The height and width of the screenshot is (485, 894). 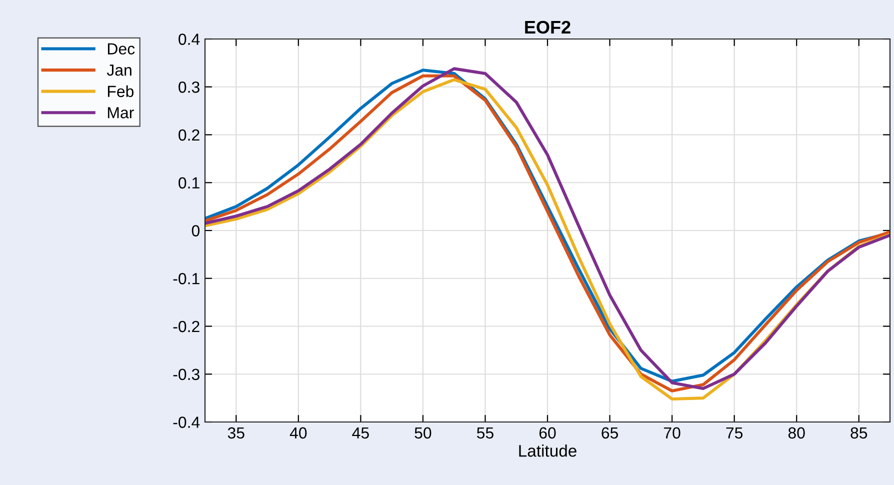 I want to click on legend-label: Jan, so click(x=119, y=70).